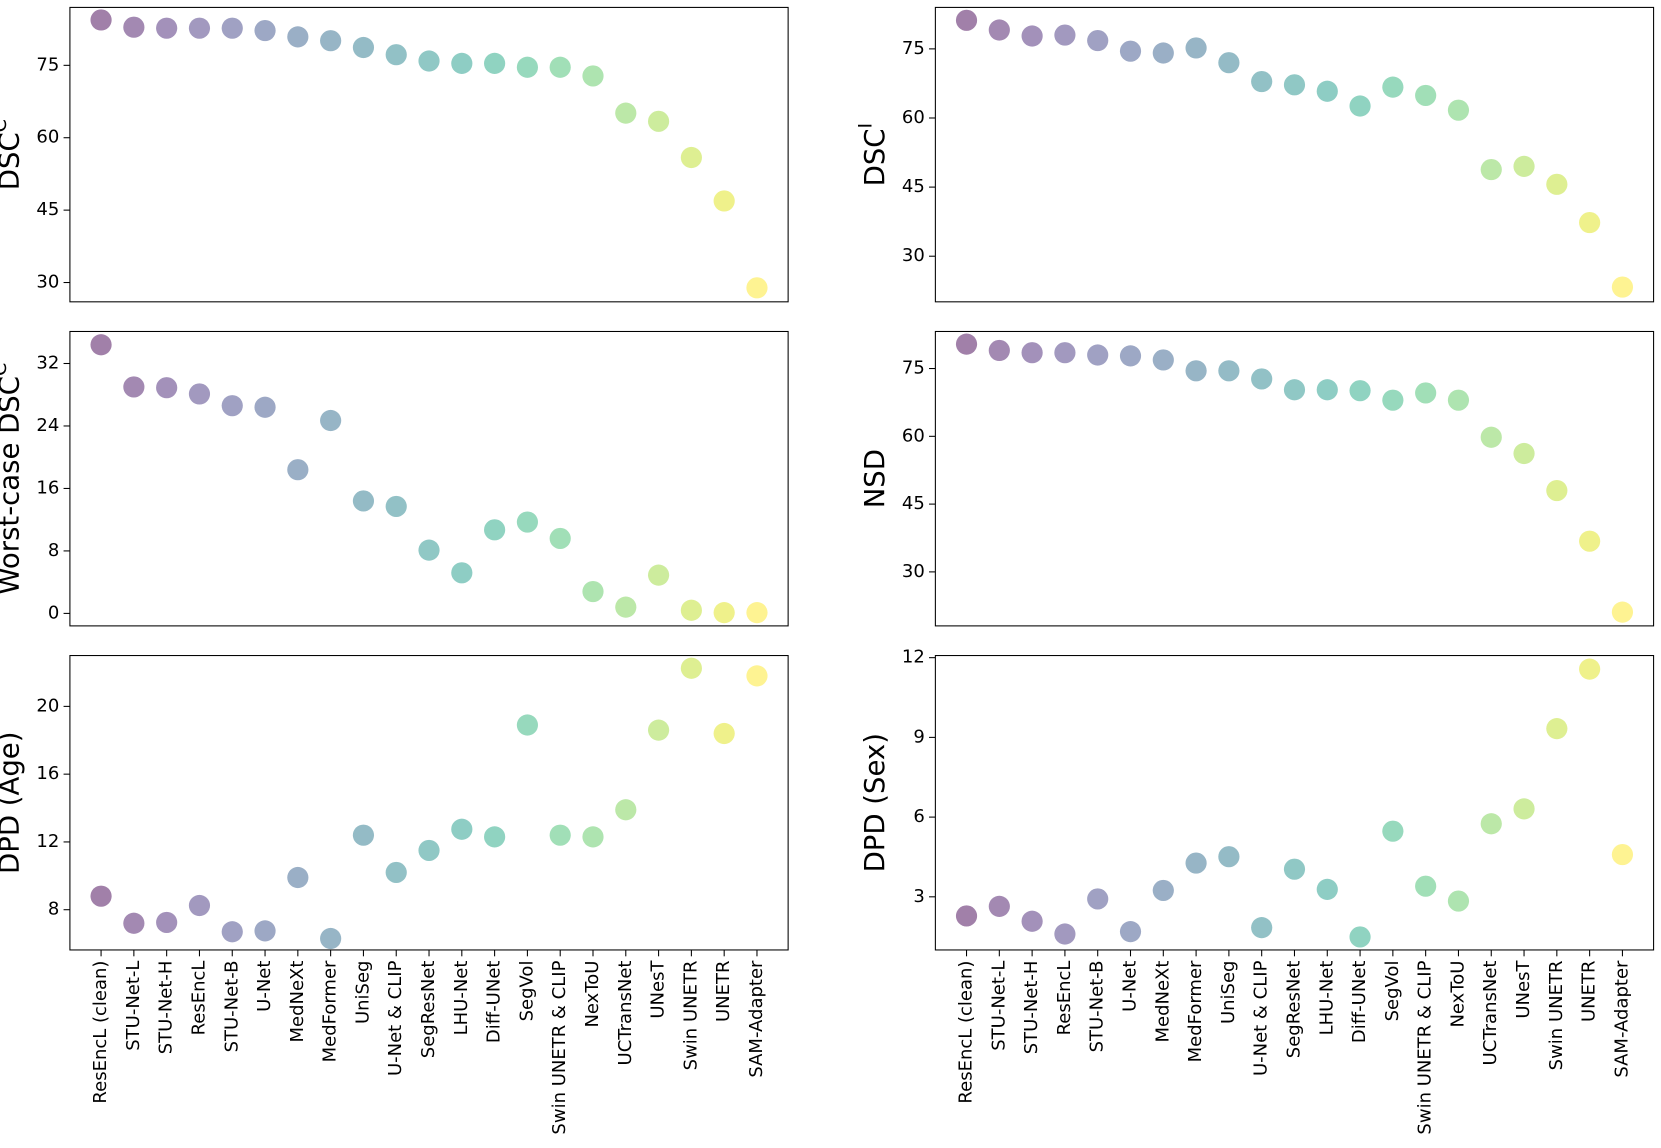 The image size is (1661, 1148). Describe the element at coordinates (1162, 1002) in the screenshot. I see `x-tick-label: MedNeXt` at that location.